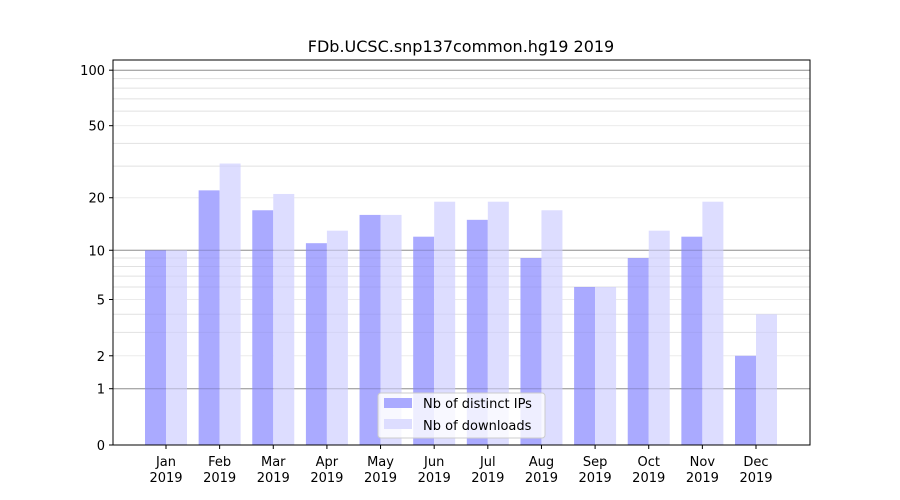  Describe the element at coordinates (176, 347) in the screenshot. I see `bar-downloads-jan` at that location.